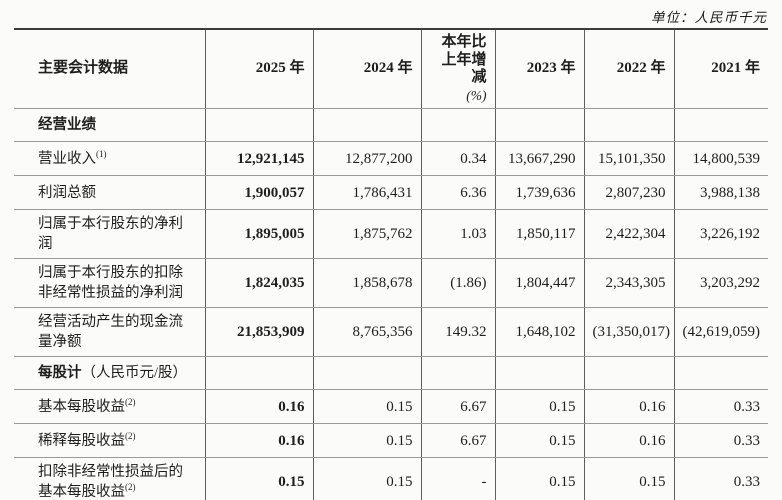  What do you see at coordinates (366, 192) in the screenshot?
I see `cell-2024: 1,786,431` at bounding box center [366, 192].